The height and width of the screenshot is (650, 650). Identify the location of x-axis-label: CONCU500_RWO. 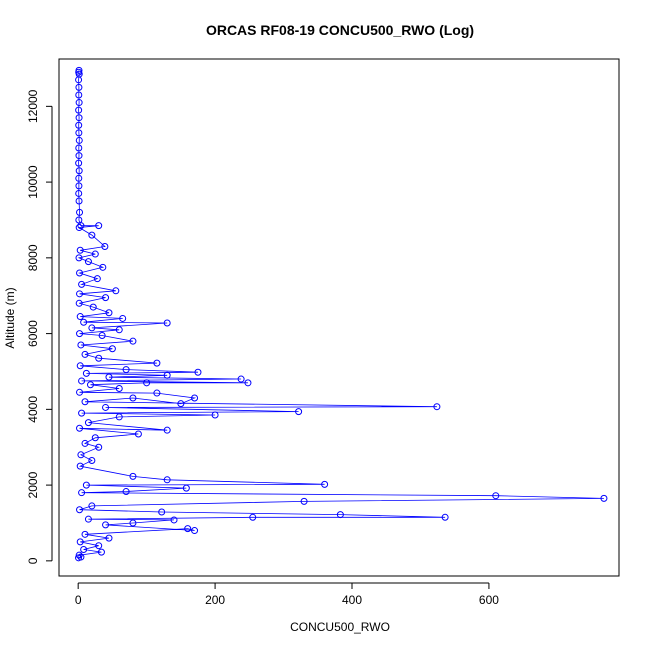
(340, 627).